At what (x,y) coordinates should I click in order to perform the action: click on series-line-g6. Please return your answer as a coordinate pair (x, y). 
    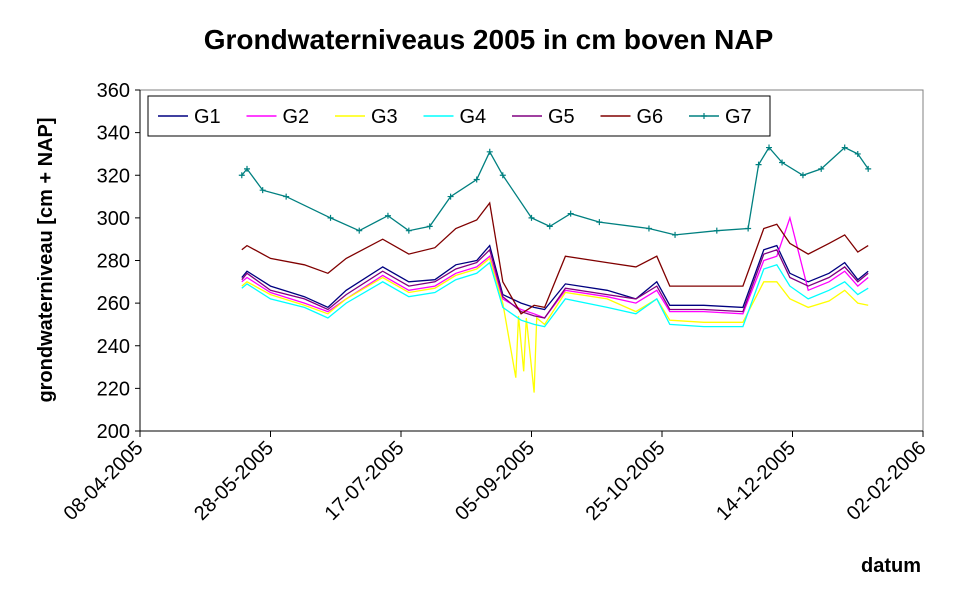
    Looking at the image, I should click on (555, 258).